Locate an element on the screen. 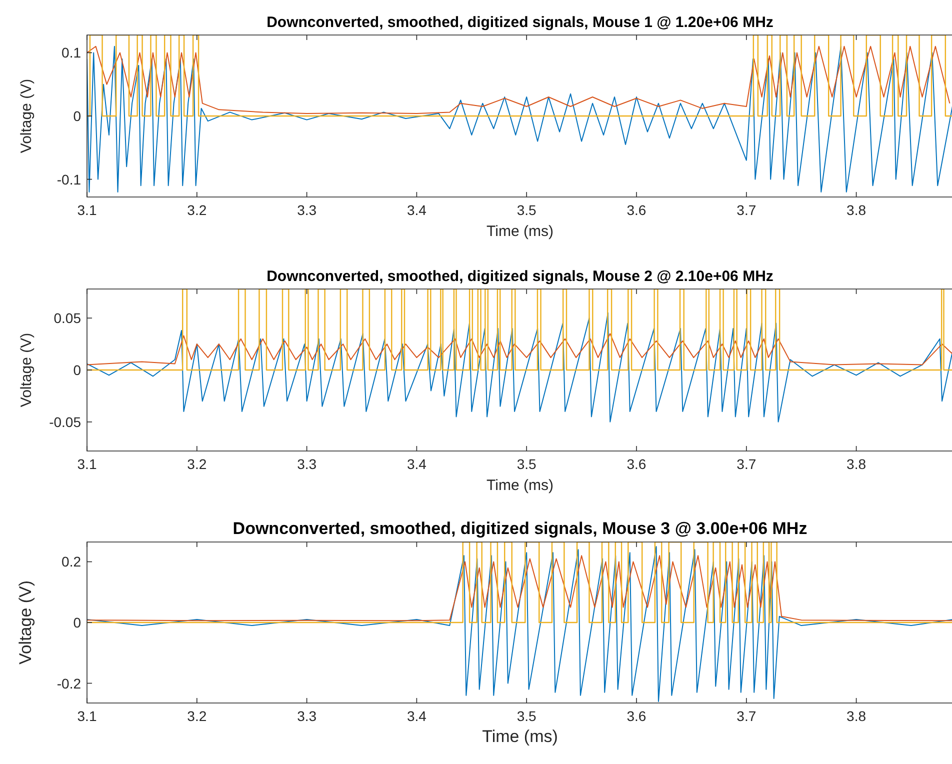  y-tick-label: -0.05 is located at coordinates (65, 422).